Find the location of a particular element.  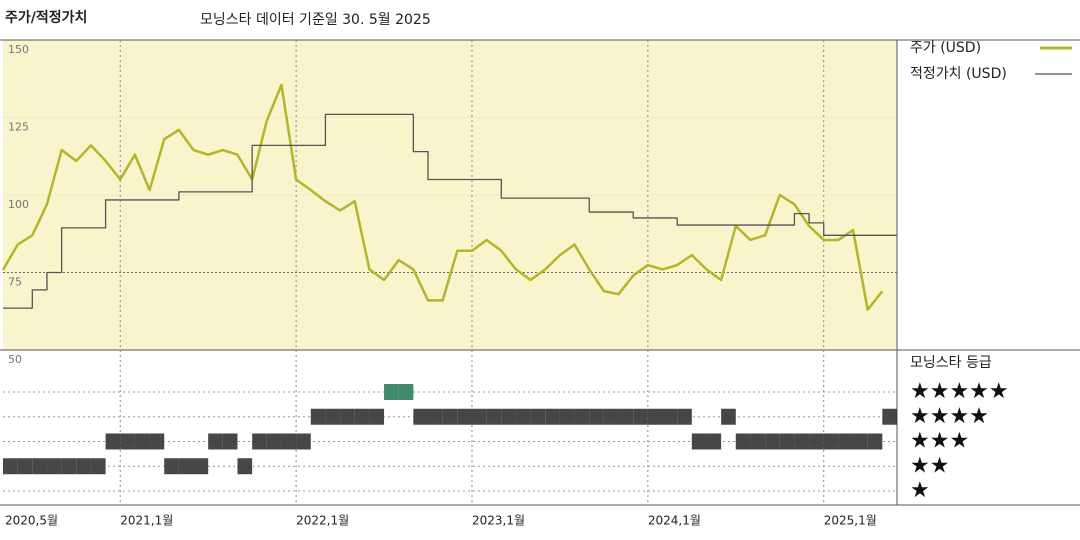

rating-label: ★★★ is located at coordinates (939, 441).